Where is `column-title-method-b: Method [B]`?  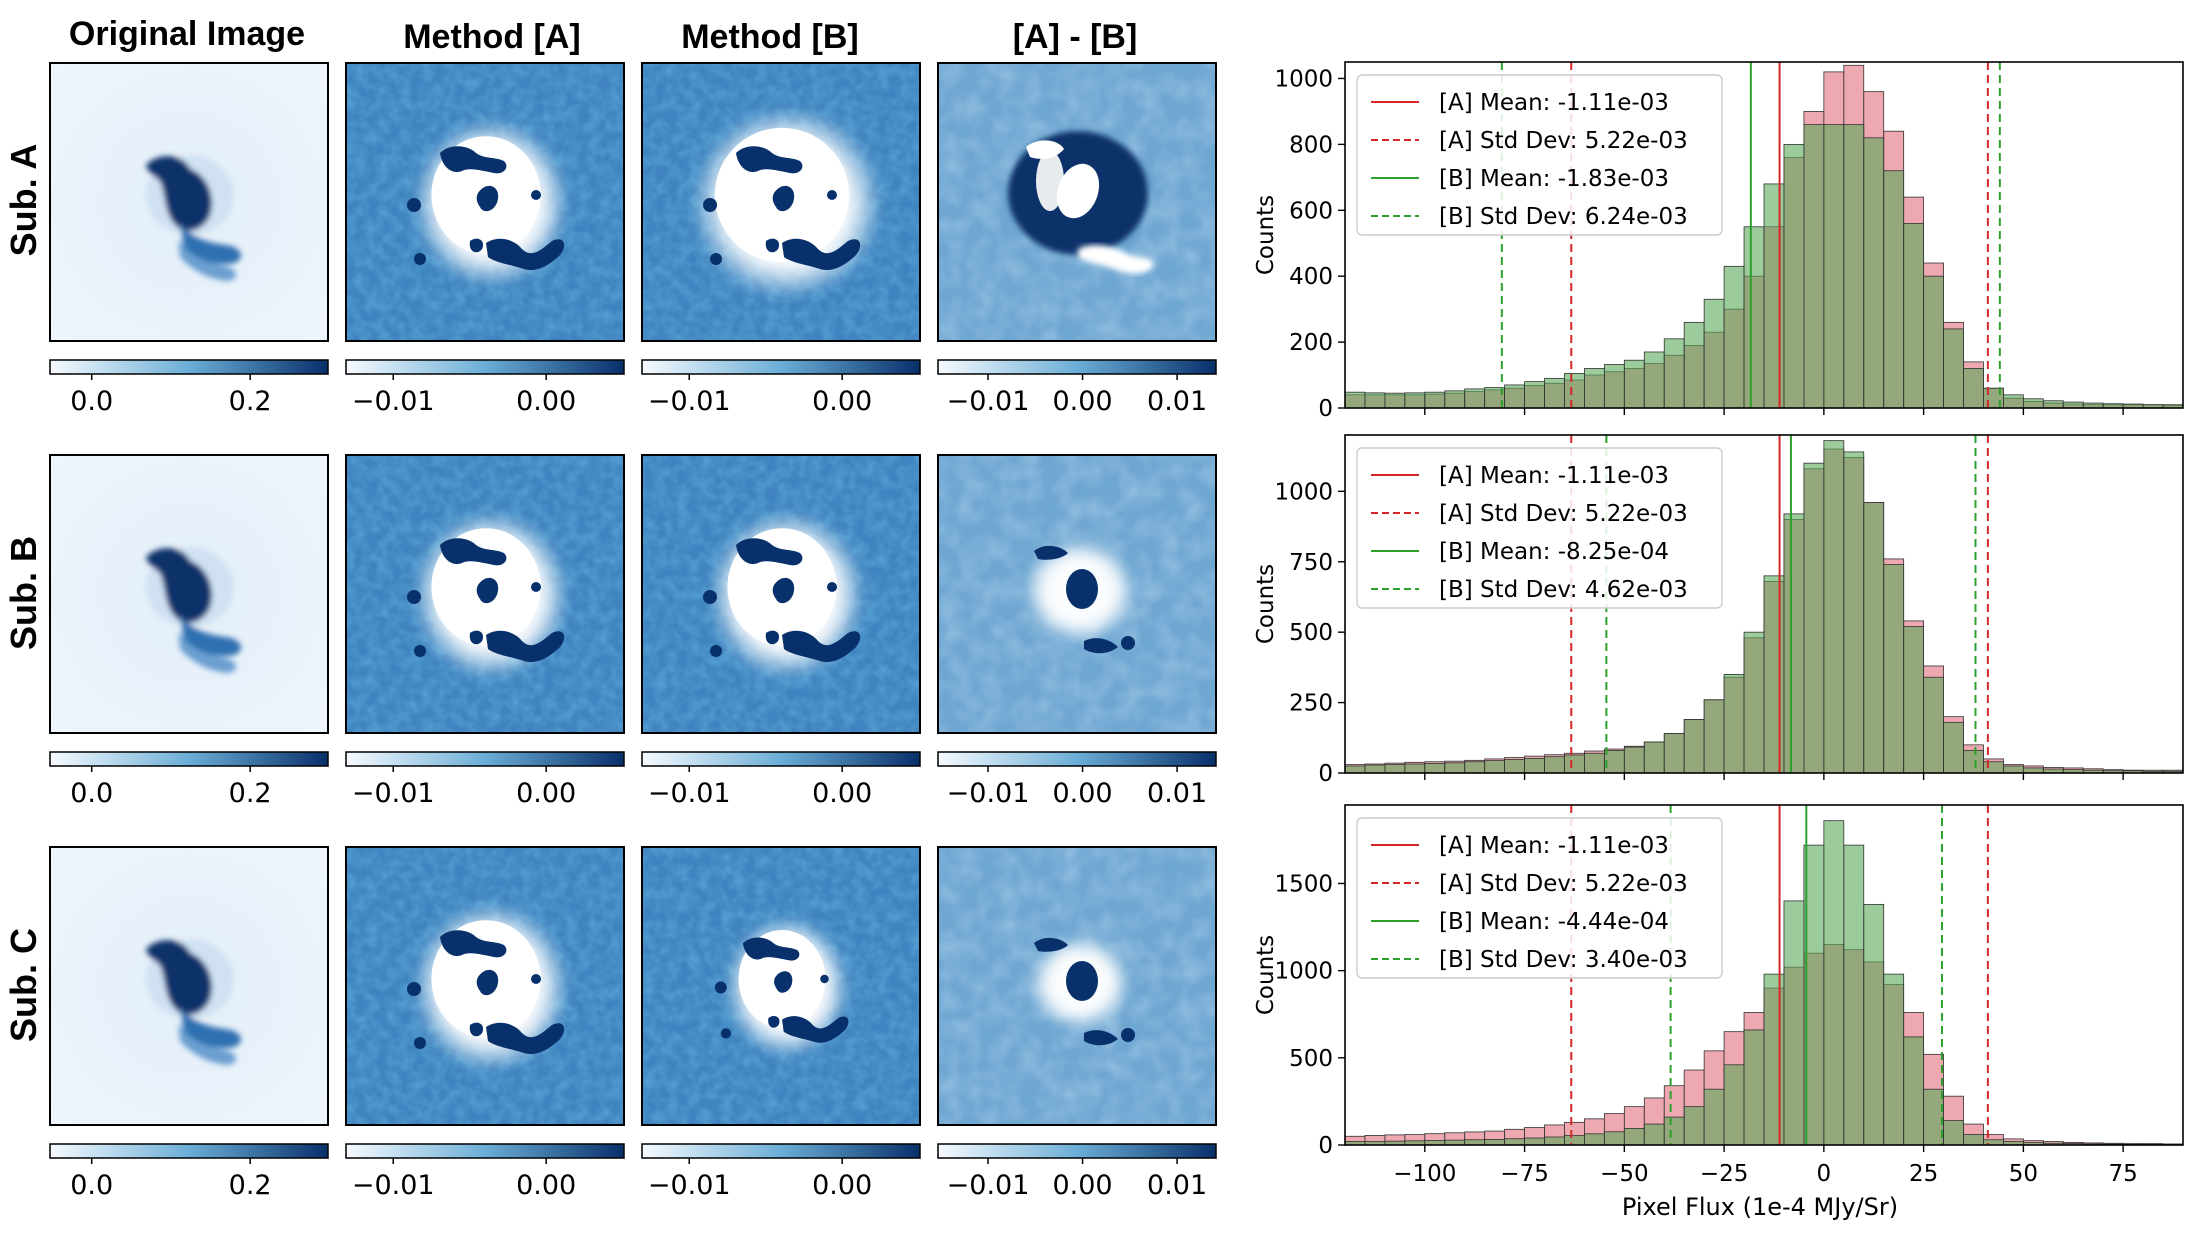
column-title-method-b: Method [B] is located at coordinates (770, 37).